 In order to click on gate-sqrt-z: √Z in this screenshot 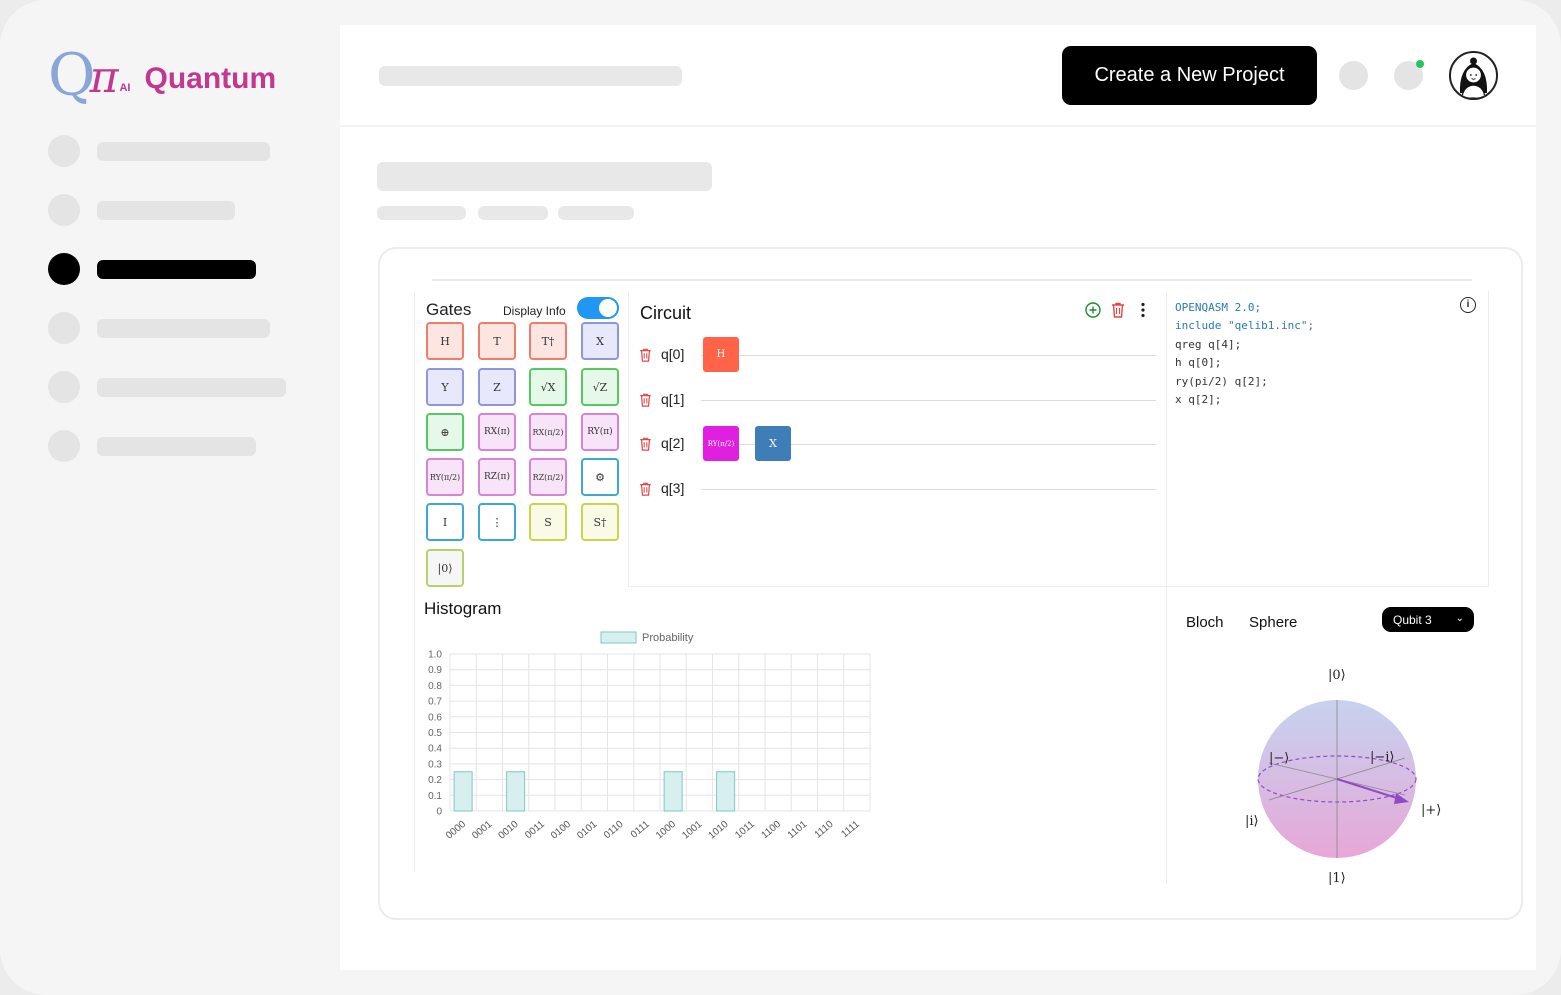, I will do `click(600, 387)`.